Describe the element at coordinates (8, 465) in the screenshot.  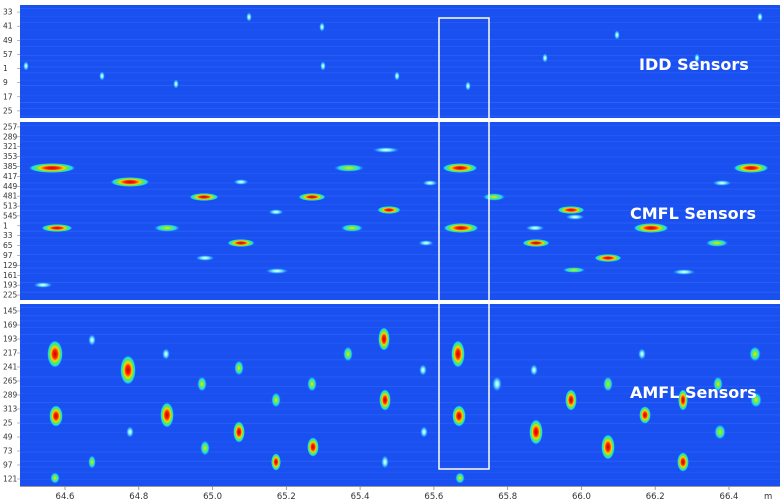
I see `y-tick-label: 97` at that location.